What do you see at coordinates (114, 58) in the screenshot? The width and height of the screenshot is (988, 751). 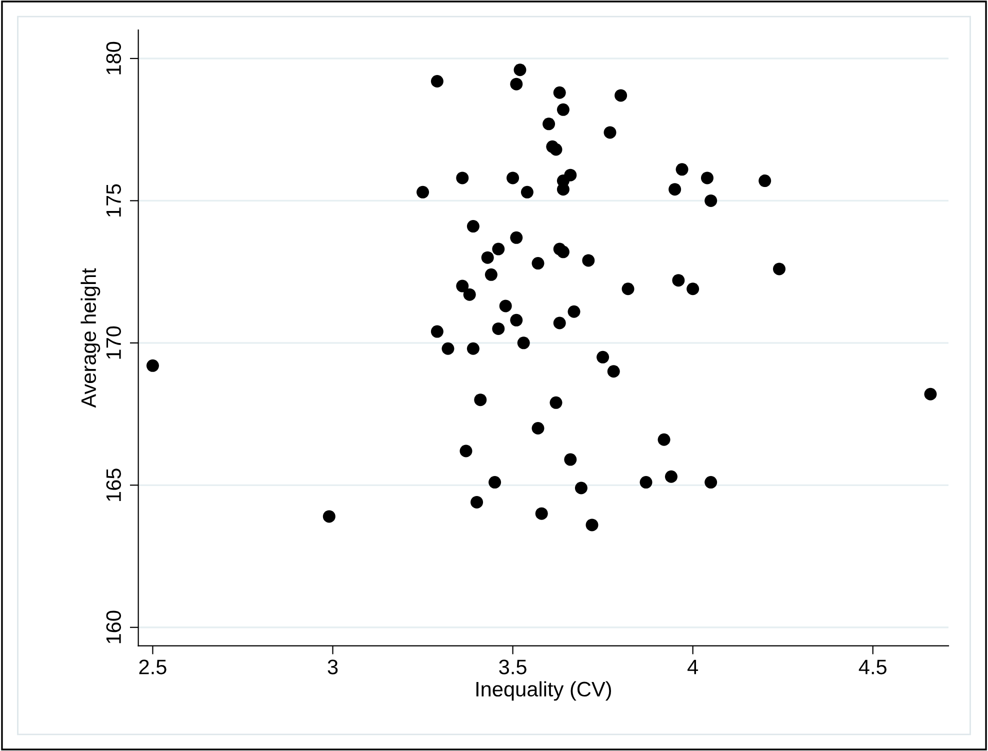 I see `y-tick-label: 180` at bounding box center [114, 58].